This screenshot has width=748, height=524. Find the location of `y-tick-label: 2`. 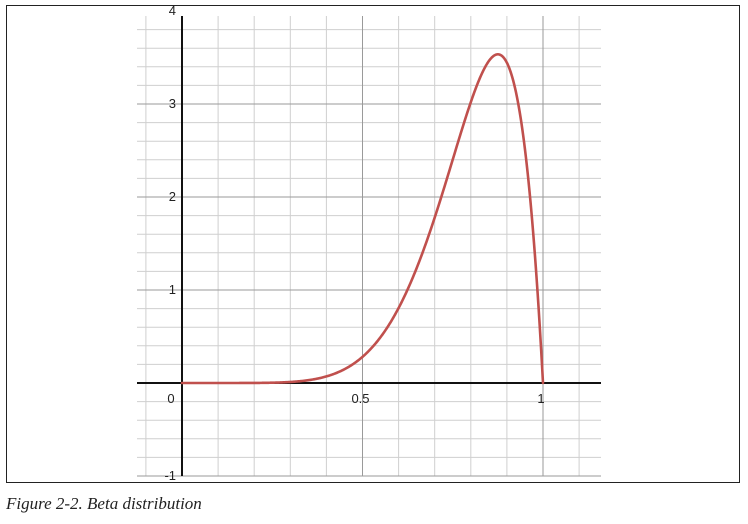

y-tick-label: 2 is located at coordinates (172, 196).